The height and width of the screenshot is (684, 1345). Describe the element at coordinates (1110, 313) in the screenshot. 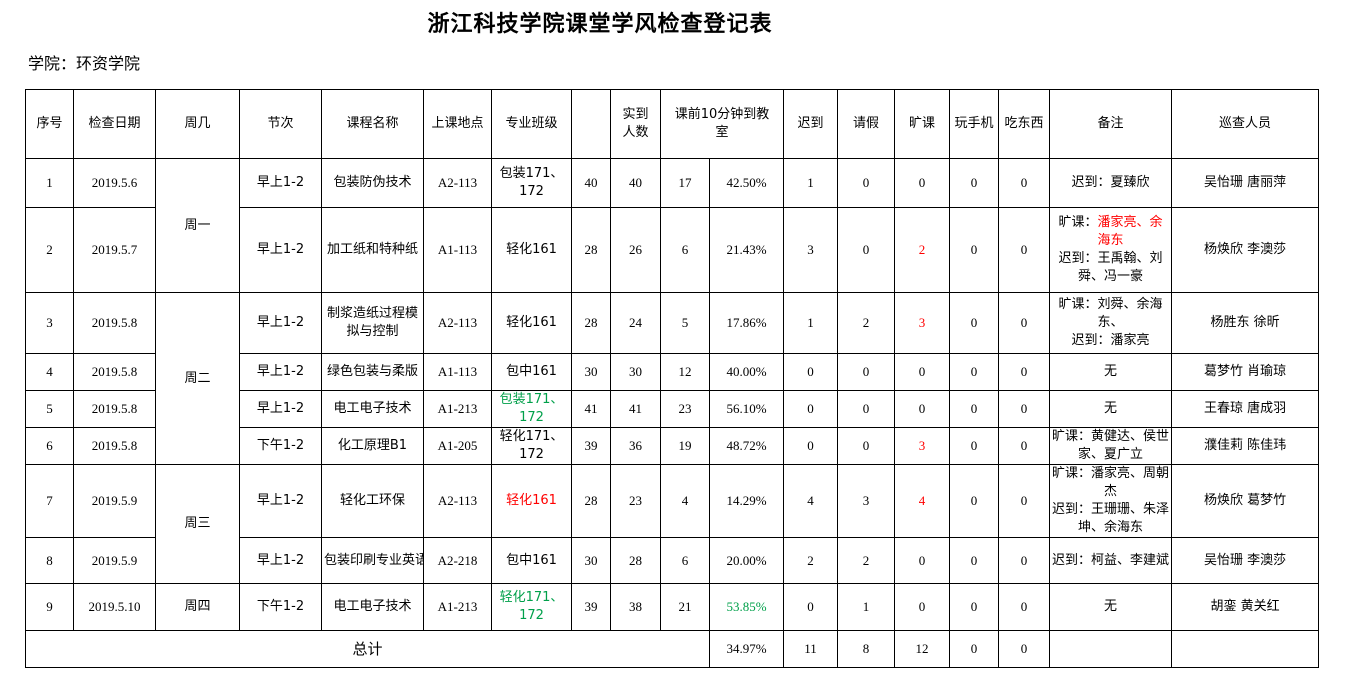

I see `remark-text: 旷课：刘舜、余海东、` at that location.